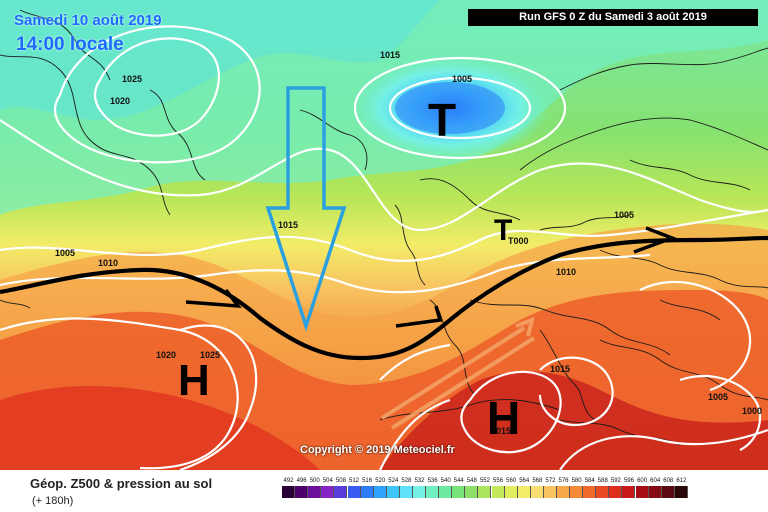 This screenshot has width=768, height=512. I want to click on legend-item: 528, so click(406, 487).